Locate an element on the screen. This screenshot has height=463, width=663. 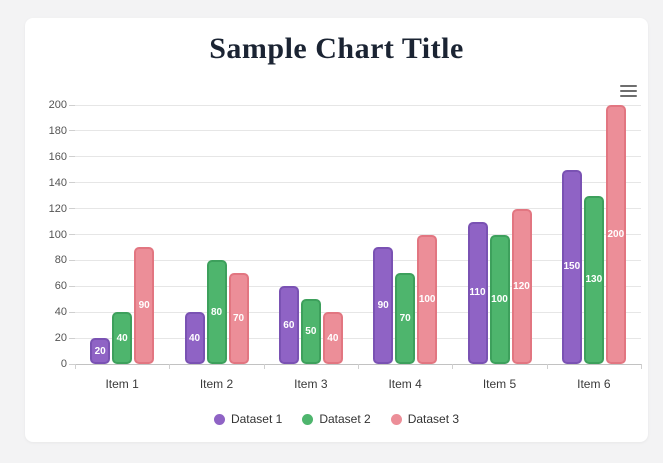
y-axis-tick-label: 200 is located at coordinates (57, 105).